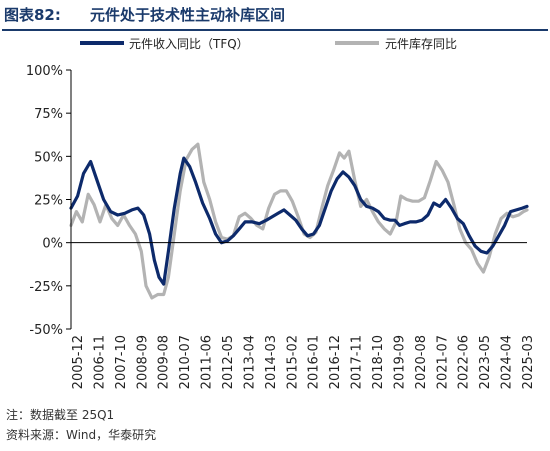  I want to click on data-note: 注：数据截至 25Q1, so click(60, 415).